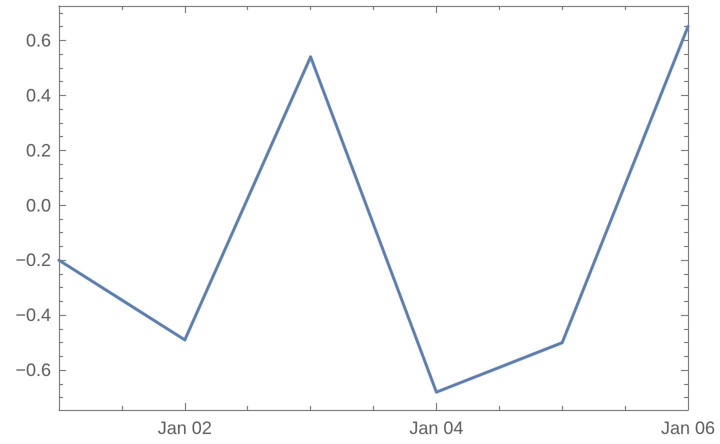 The image size is (720, 444). Describe the element at coordinates (33, 260) in the screenshot. I see `y-tick-label: −0.2` at that location.